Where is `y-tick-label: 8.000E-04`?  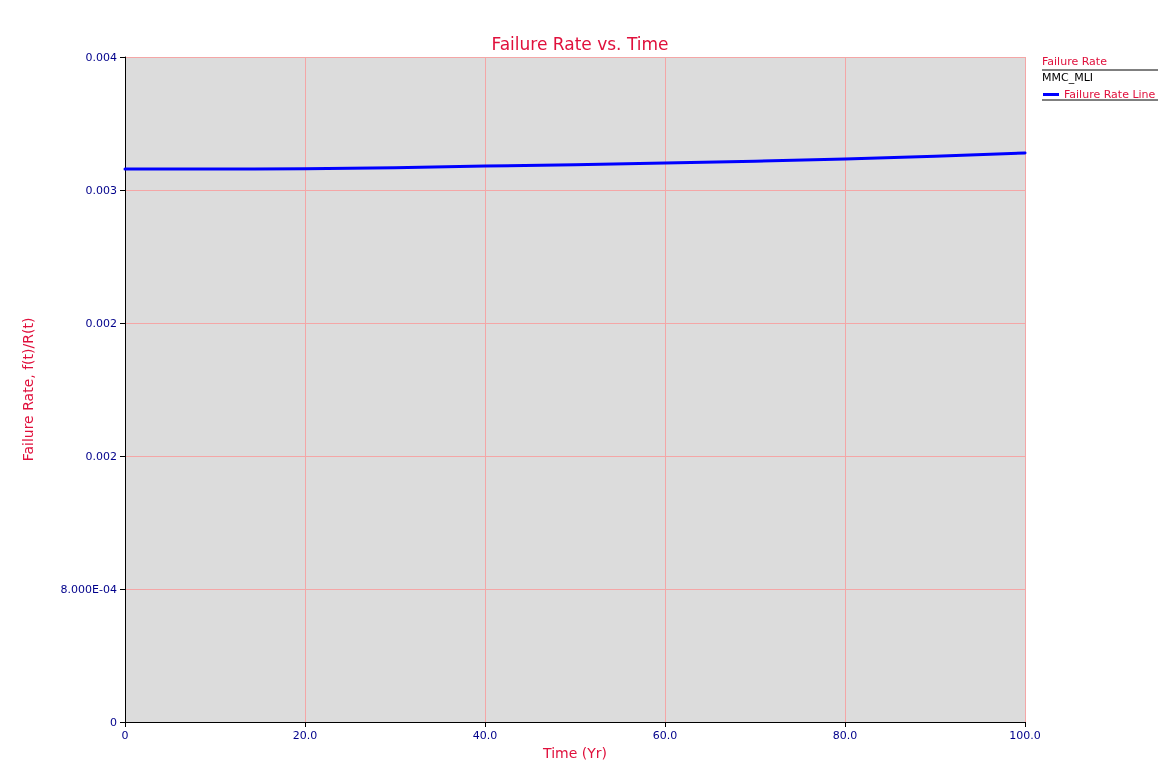 y-tick-label: 8.000E-04 is located at coordinates (88, 589).